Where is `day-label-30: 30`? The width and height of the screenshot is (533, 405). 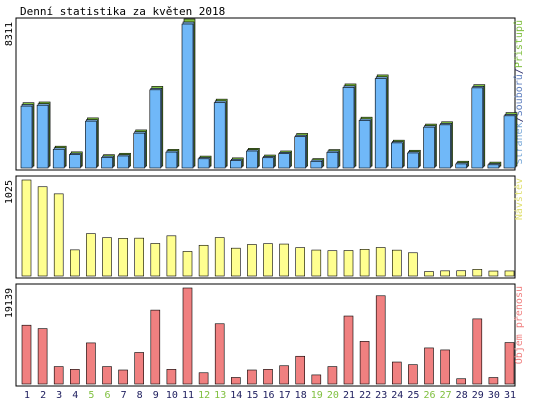 day-label-30: 30 is located at coordinates (494, 395).